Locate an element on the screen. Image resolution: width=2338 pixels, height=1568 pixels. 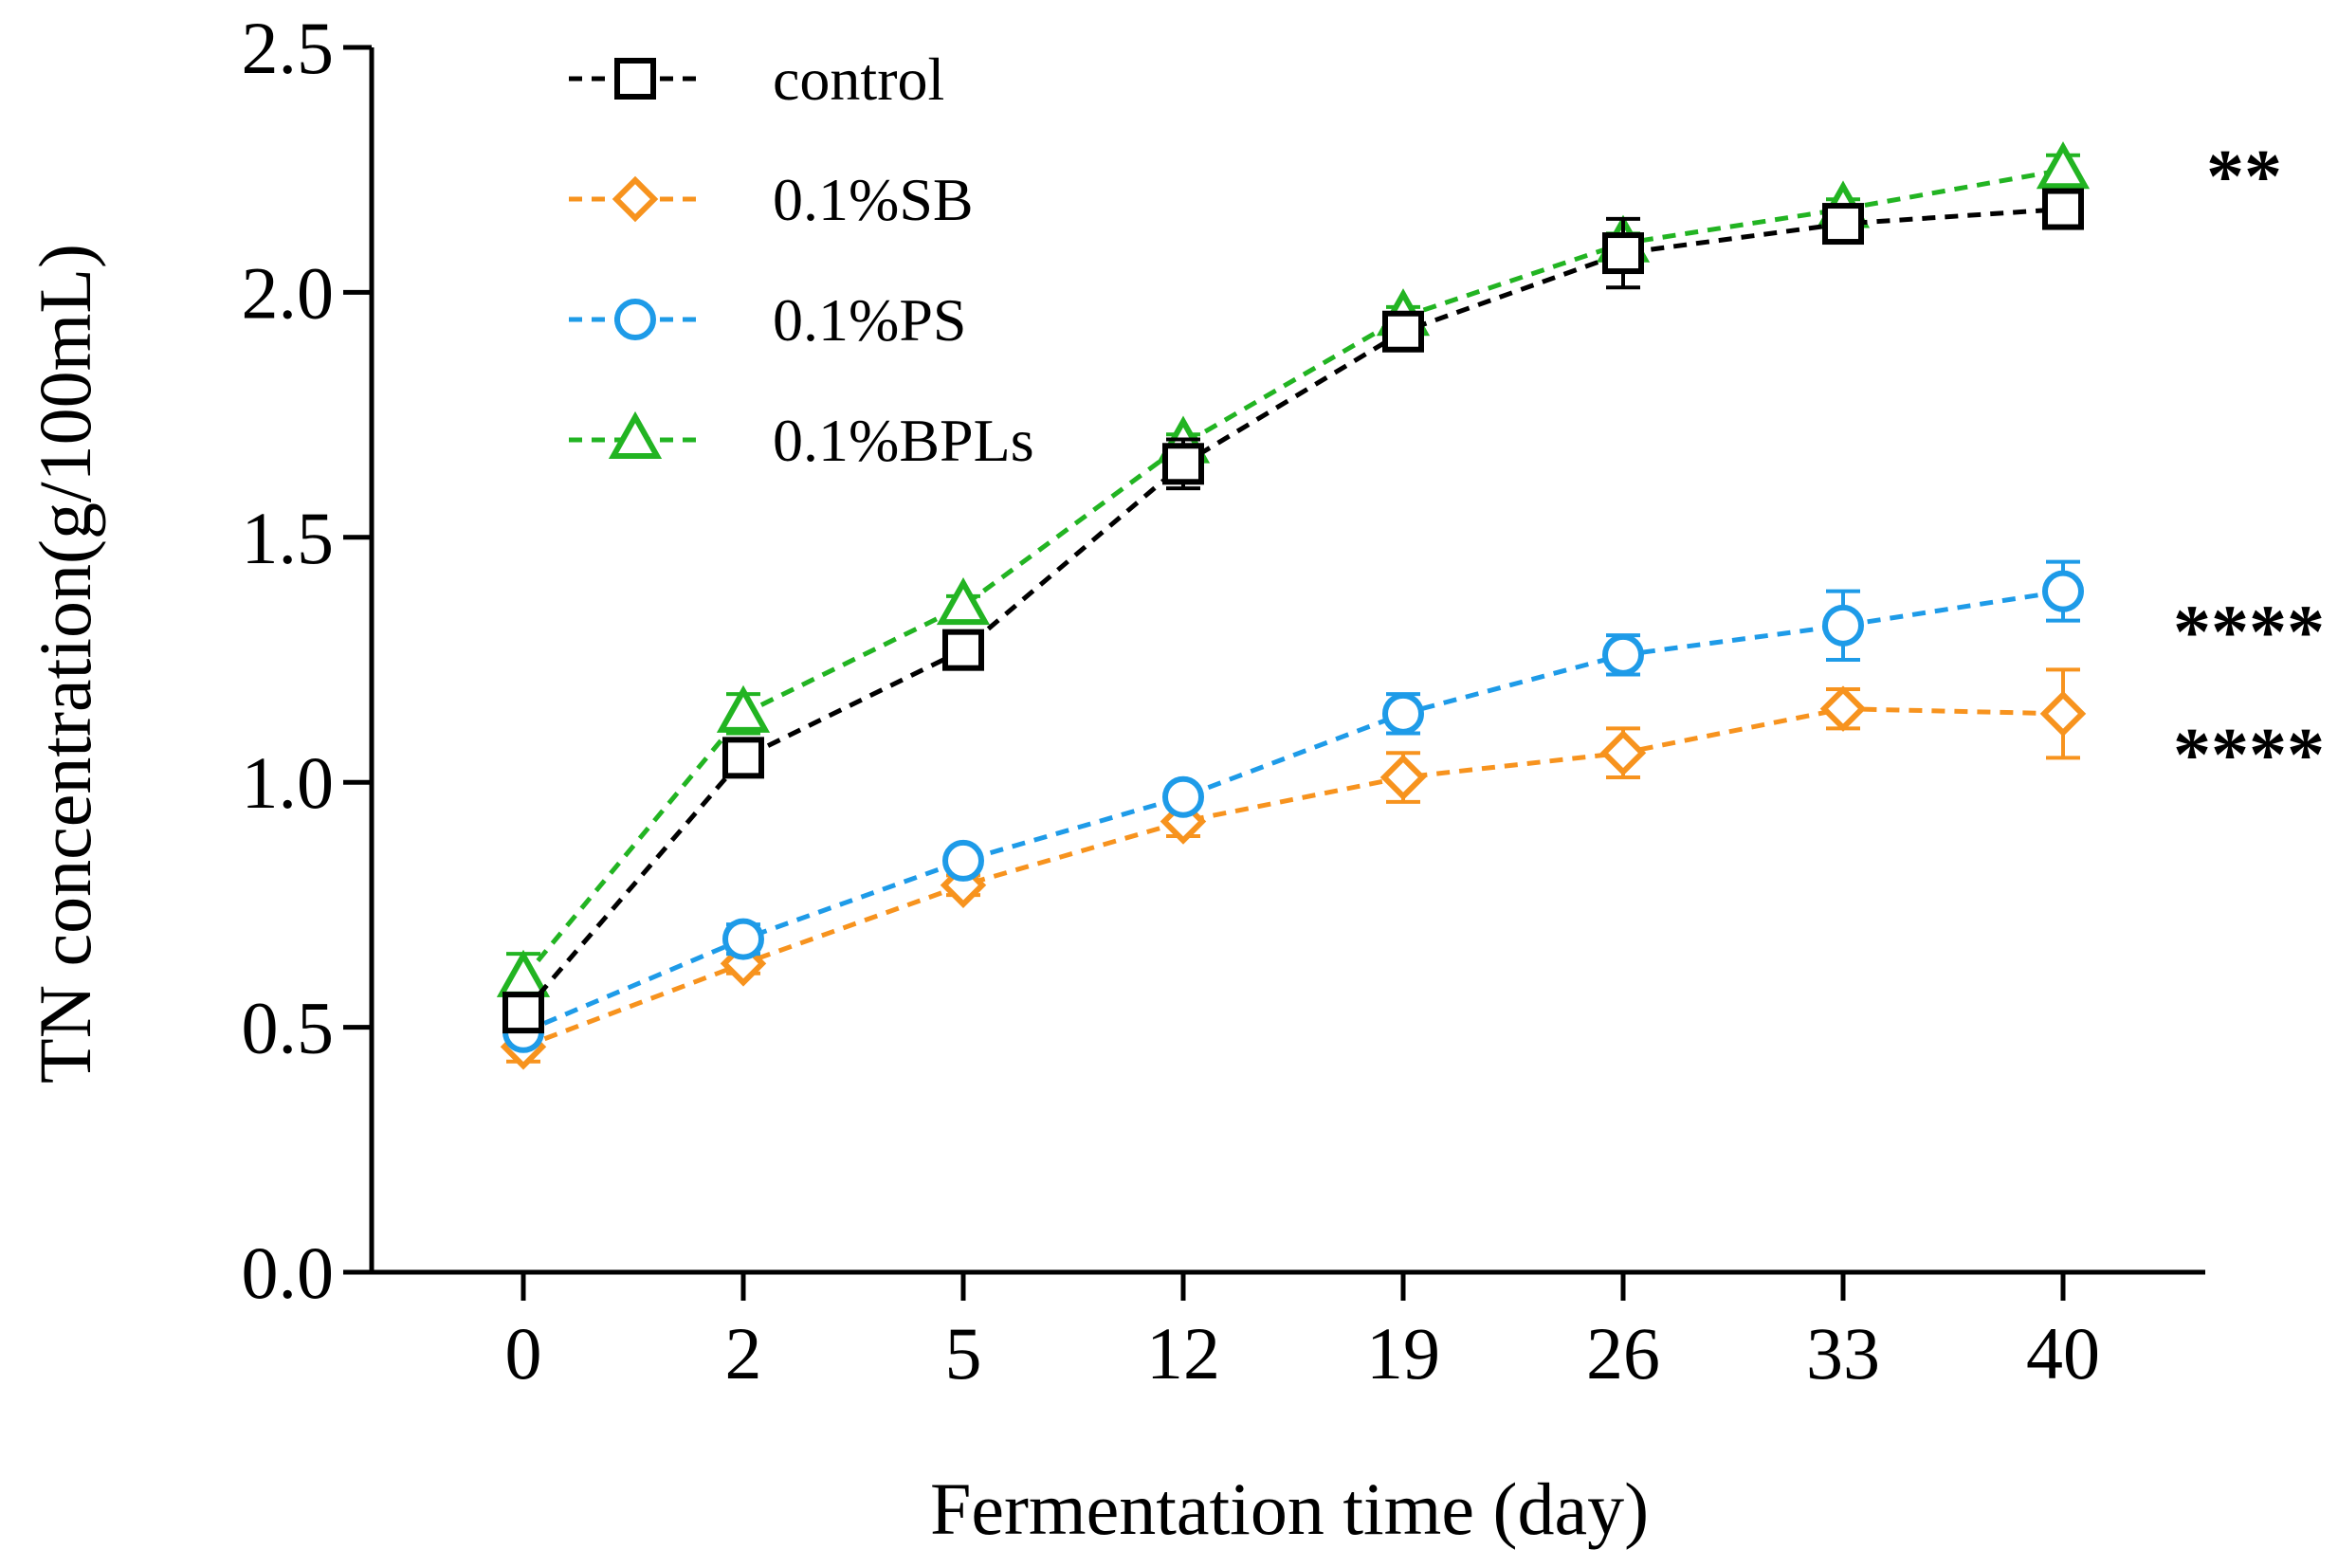
legend-label: 0.1%BPLs is located at coordinates (903, 440).